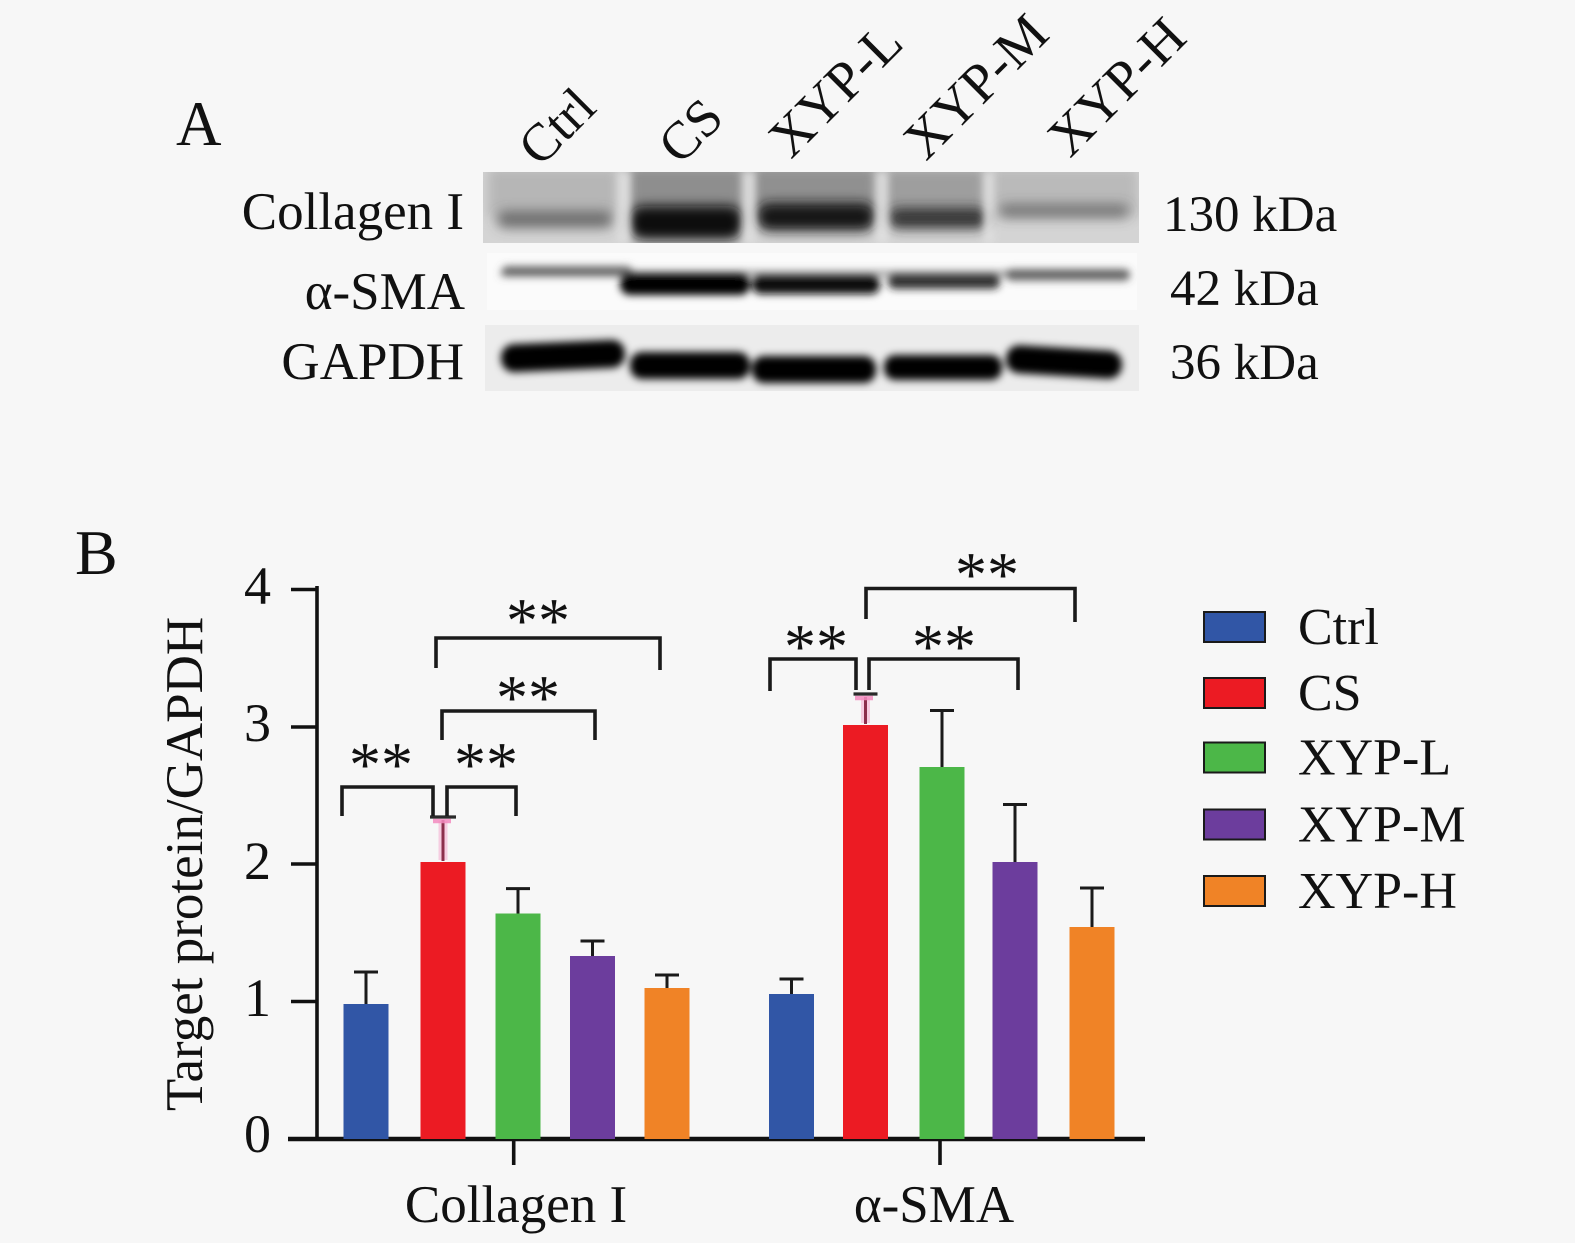 The image size is (1575, 1243). I want to click on svg-text: GAPDH, so click(372, 362).